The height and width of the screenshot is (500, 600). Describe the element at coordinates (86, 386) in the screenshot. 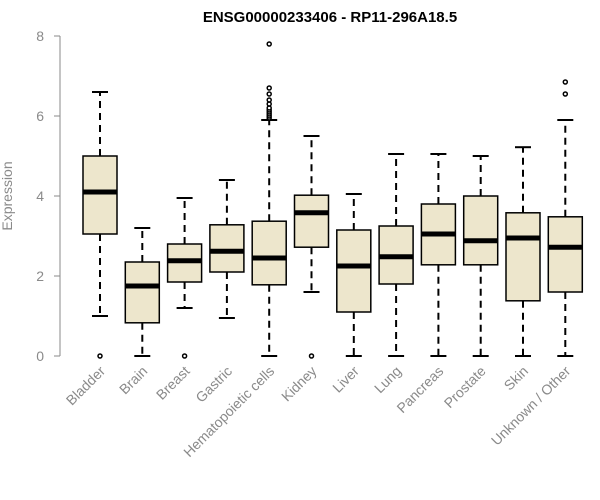

I see `x-category-label: Bladder` at that location.